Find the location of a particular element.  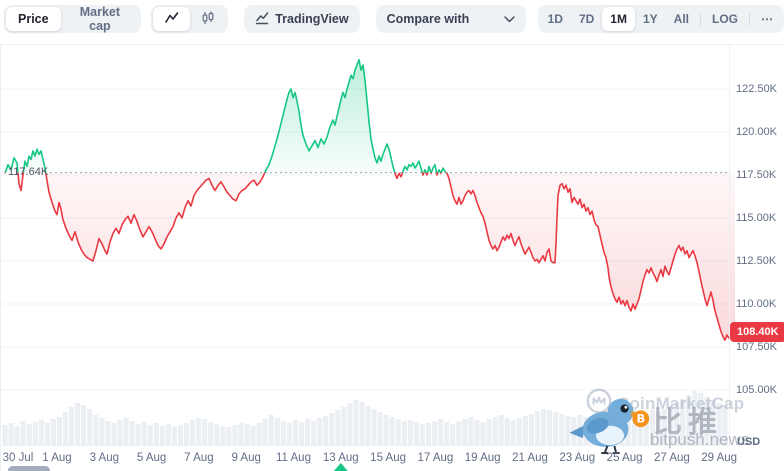

line-chart-type-button is located at coordinates (172, 19).